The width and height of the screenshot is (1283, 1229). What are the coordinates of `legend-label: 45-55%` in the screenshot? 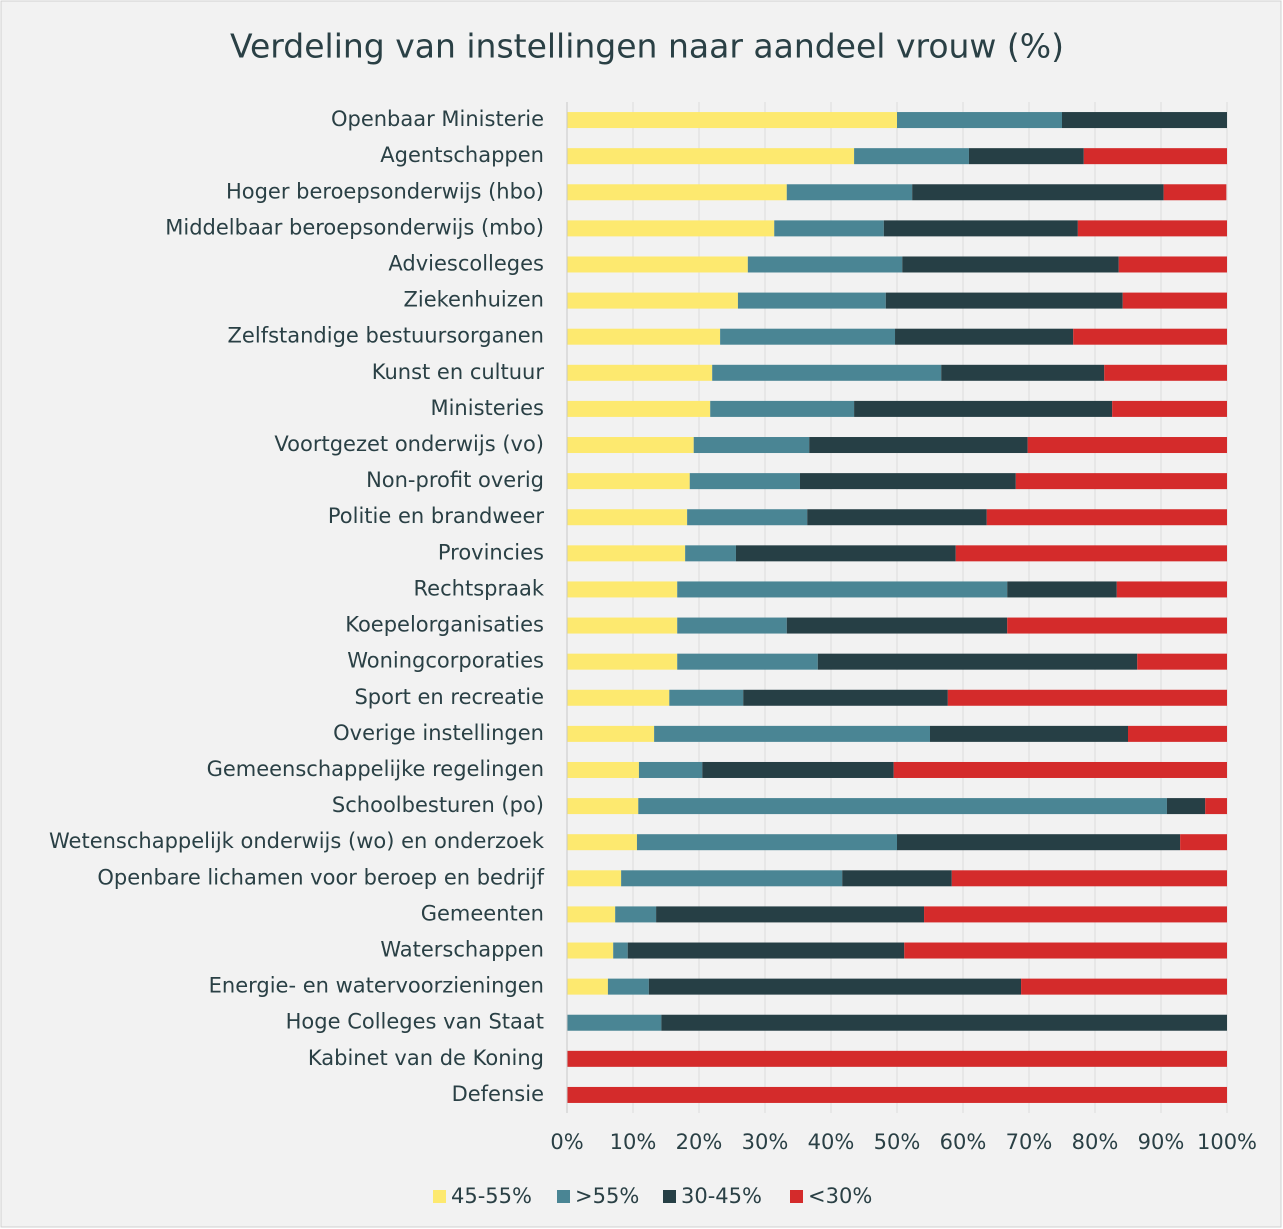 It's located at (491, 1196).